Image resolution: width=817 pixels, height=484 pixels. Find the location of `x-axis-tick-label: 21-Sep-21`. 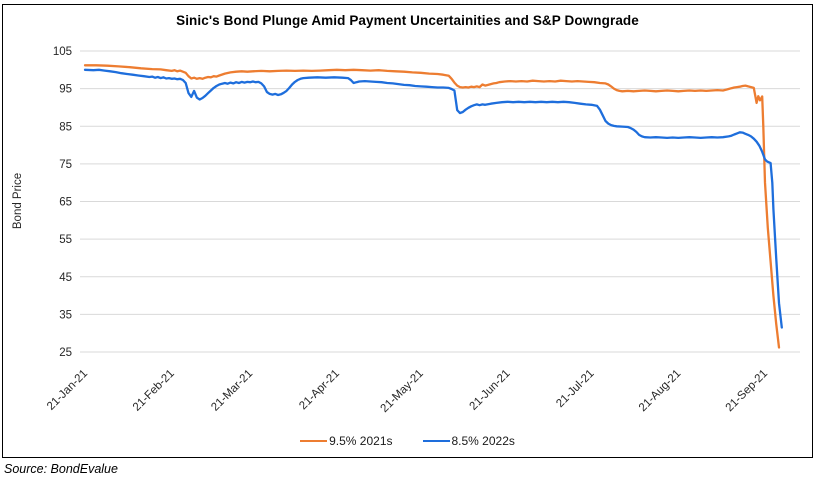

x-axis-tick-label: 21-Sep-21 is located at coordinates (747, 391).